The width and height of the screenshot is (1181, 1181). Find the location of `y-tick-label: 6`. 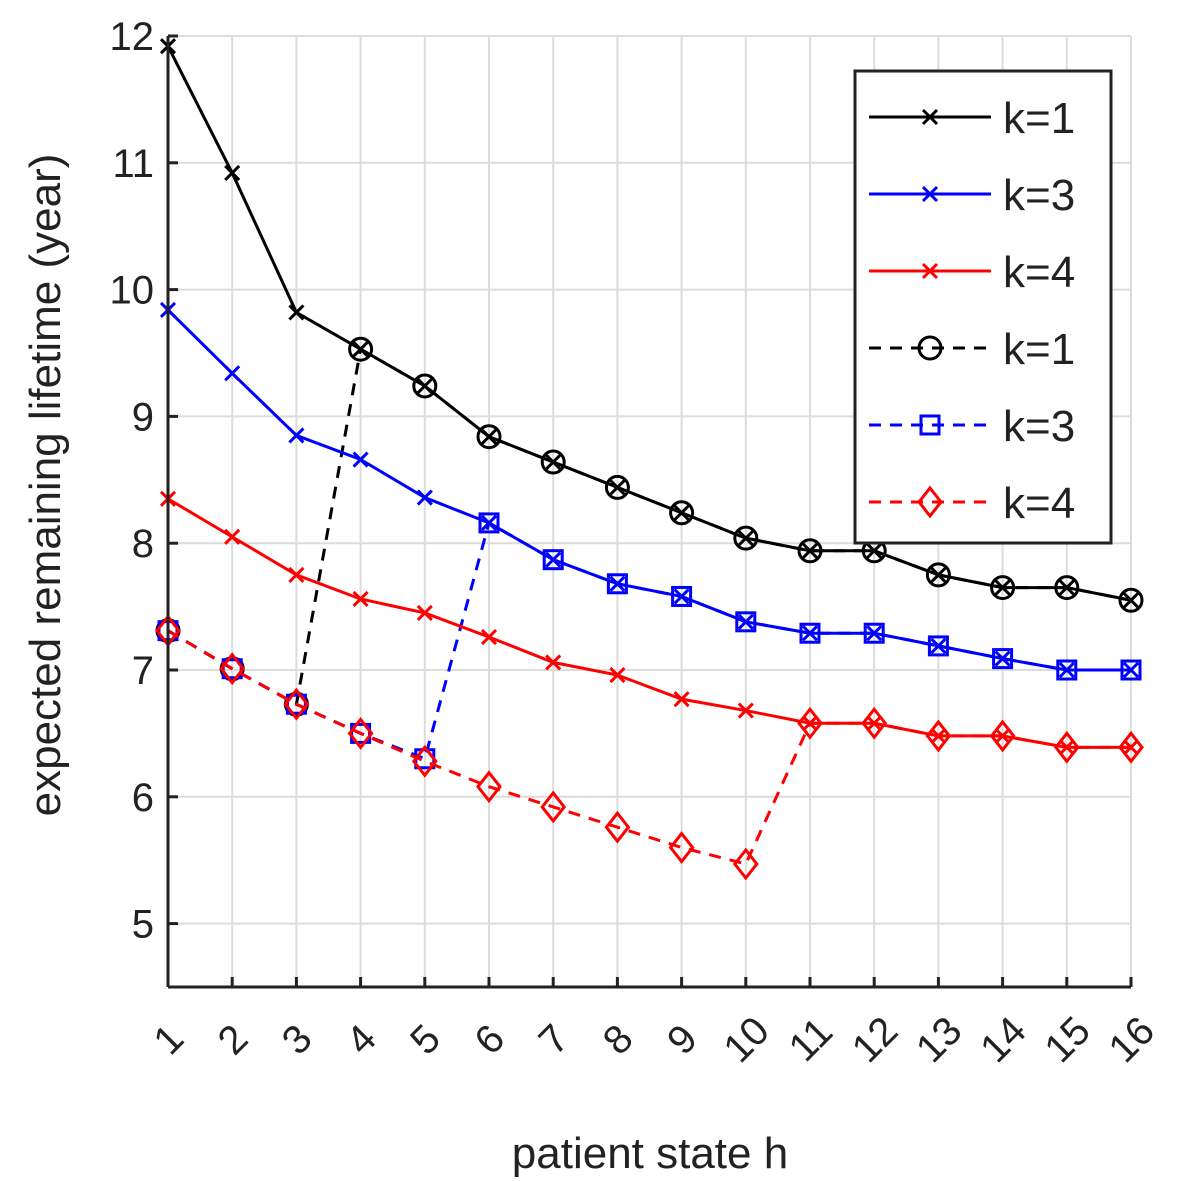

y-tick-label: 6 is located at coordinates (143, 798).